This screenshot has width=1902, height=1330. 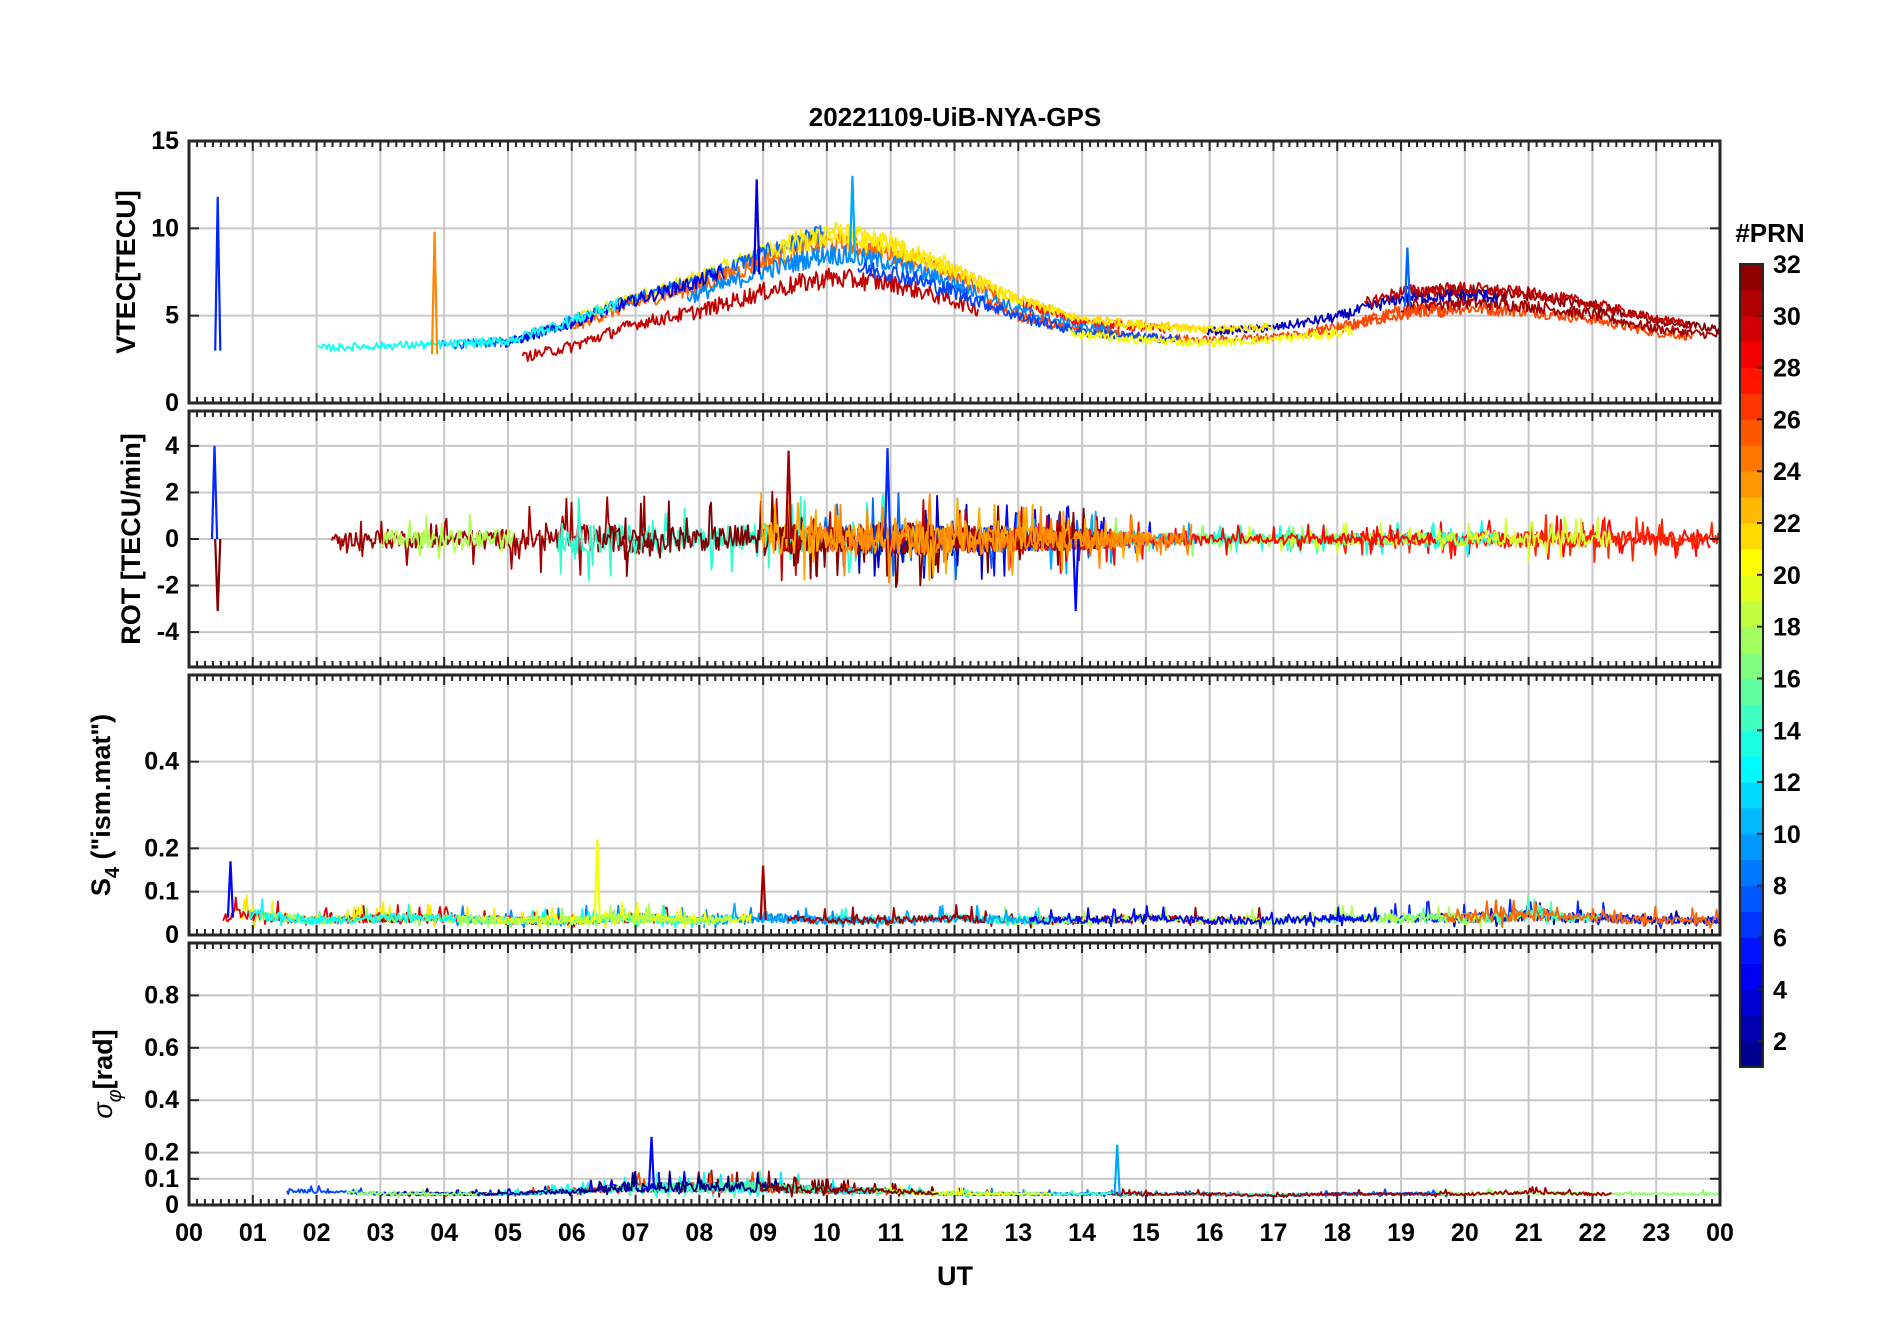 I want to click on panel-sigma-y-axis-label: σφ[rad], so click(x=107, y=1073).